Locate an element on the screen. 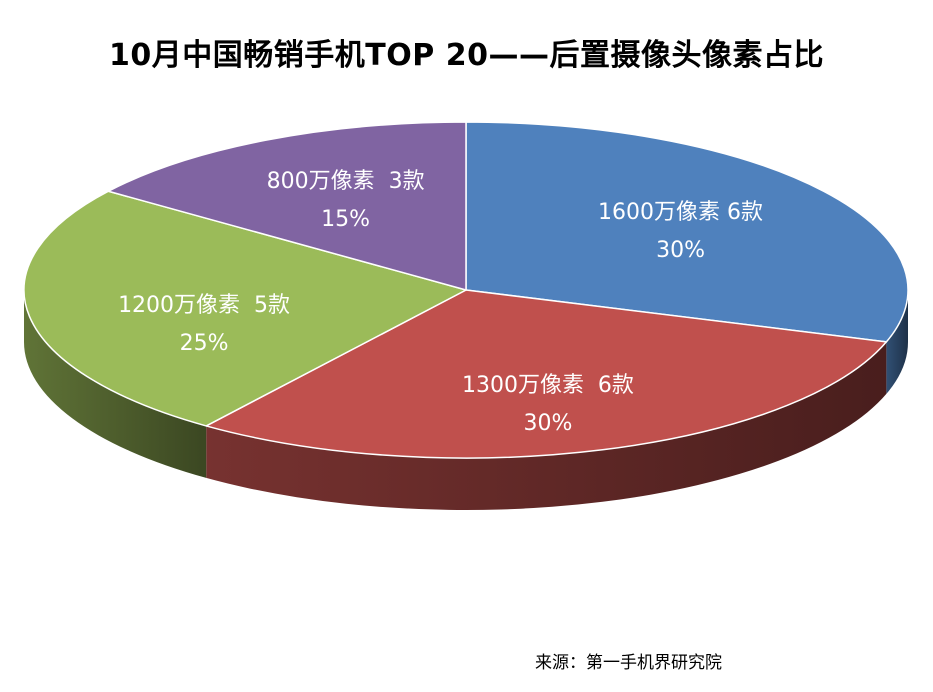  slice-percent-3: 25% is located at coordinates (204, 343).